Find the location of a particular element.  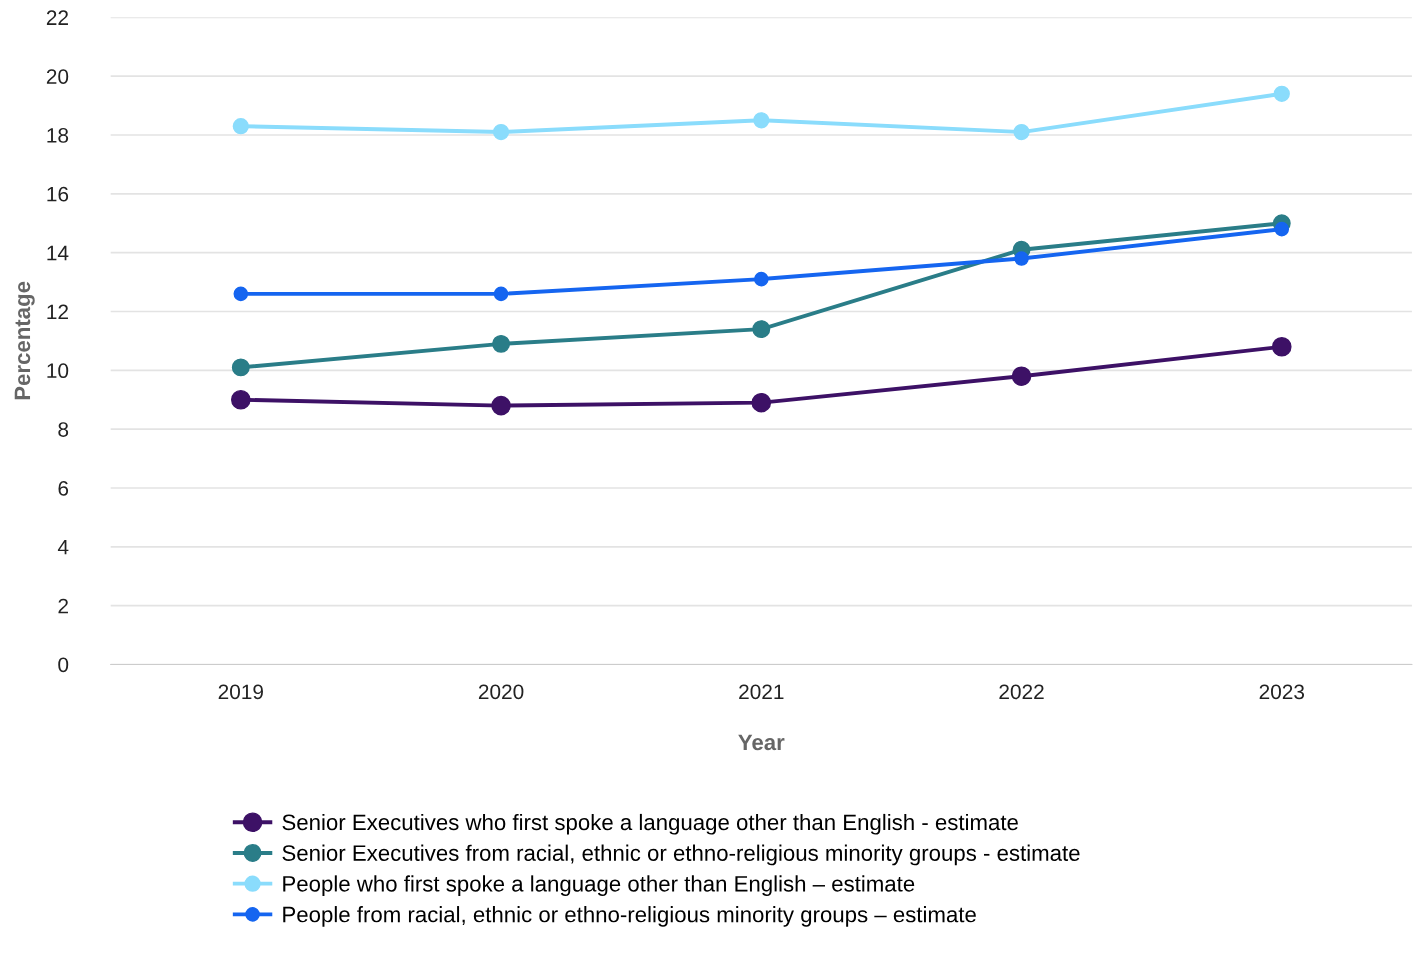

x-tick-label: 2023 is located at coordinates (1282, 692).